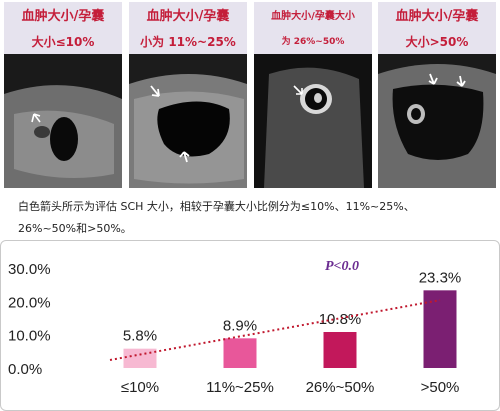 This screenshot has height=411, width=500. Describe the element at coordinates (75, 228) in the screenshot. I see `caption-line-2: 26%~50%和>50%。` at that location.